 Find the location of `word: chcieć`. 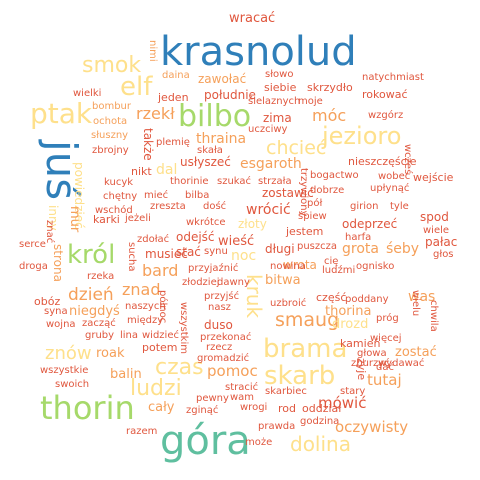

word: chcieć is located at coordinates (296, 148).